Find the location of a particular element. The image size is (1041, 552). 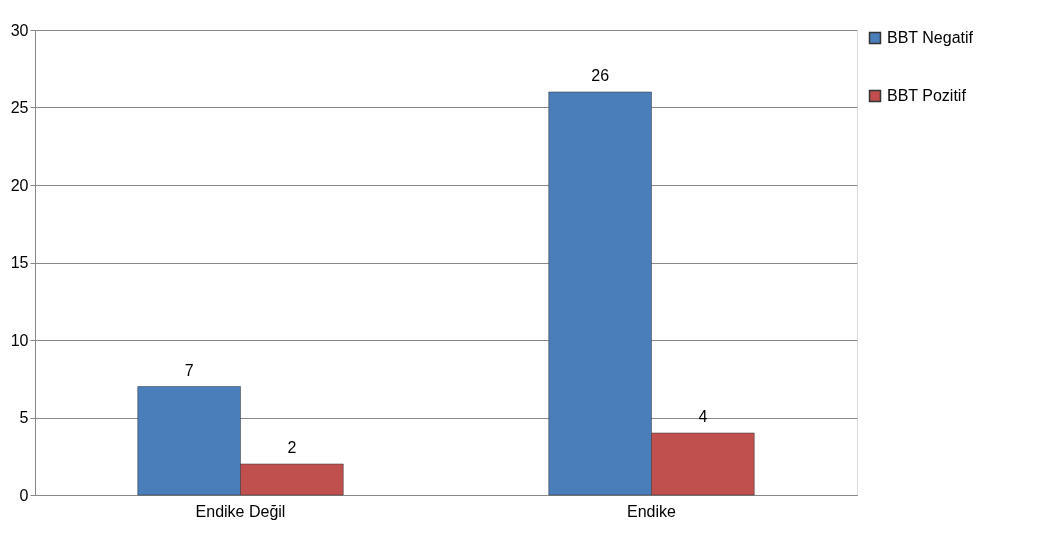

data-label: 26 is located at coordinates (600, 75).